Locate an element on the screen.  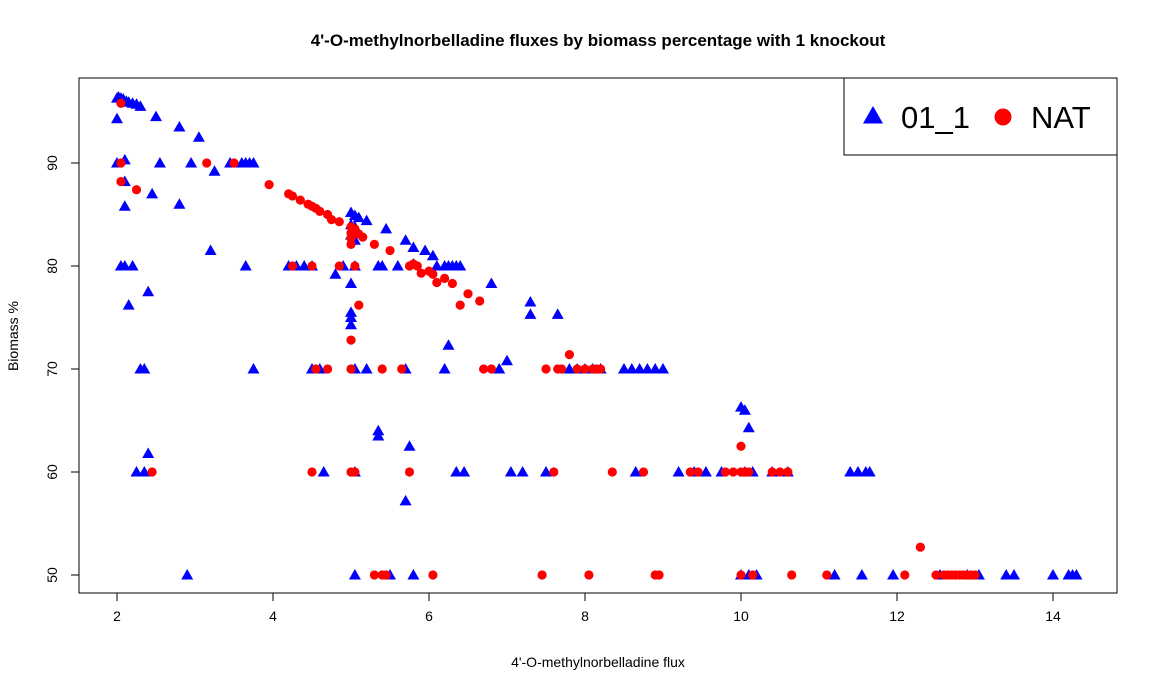
x-axis-label: 4'-O-methylnorbelladine flux is located at coordinates (598, 662).